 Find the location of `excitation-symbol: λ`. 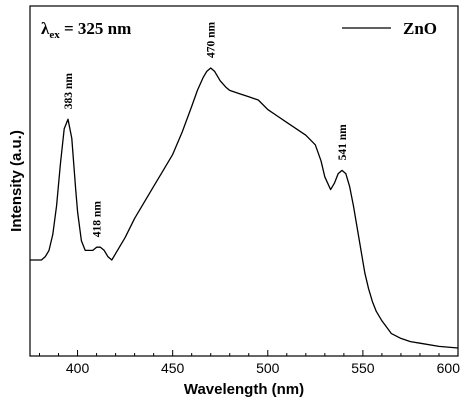

excitation-symbol: λ is located at coordinates (45, 28).